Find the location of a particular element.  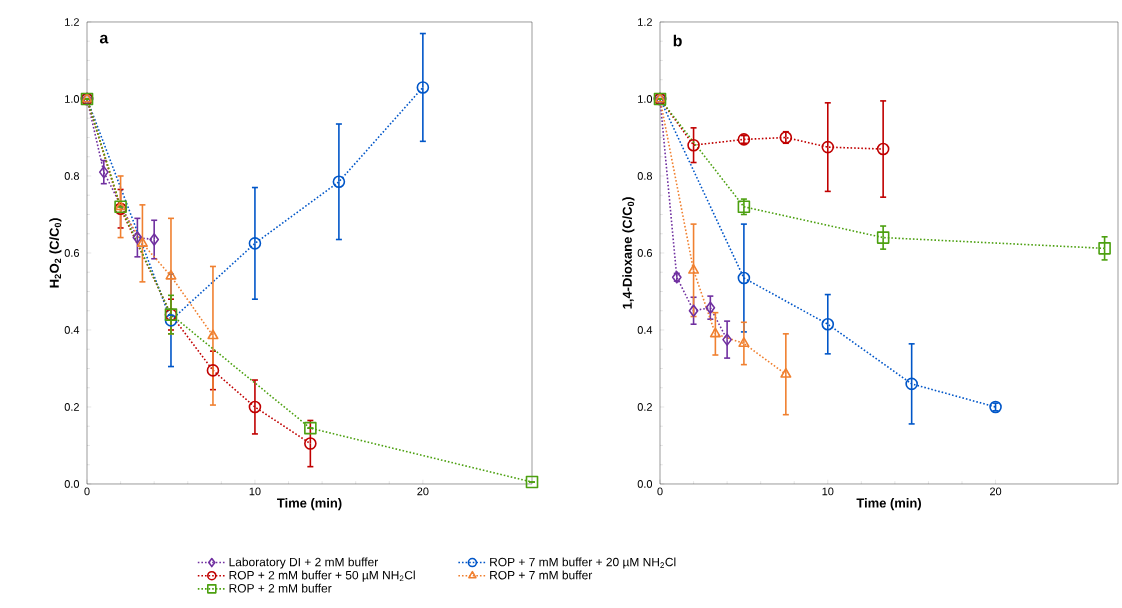

annotation: b is located at coordinates (677, 40).